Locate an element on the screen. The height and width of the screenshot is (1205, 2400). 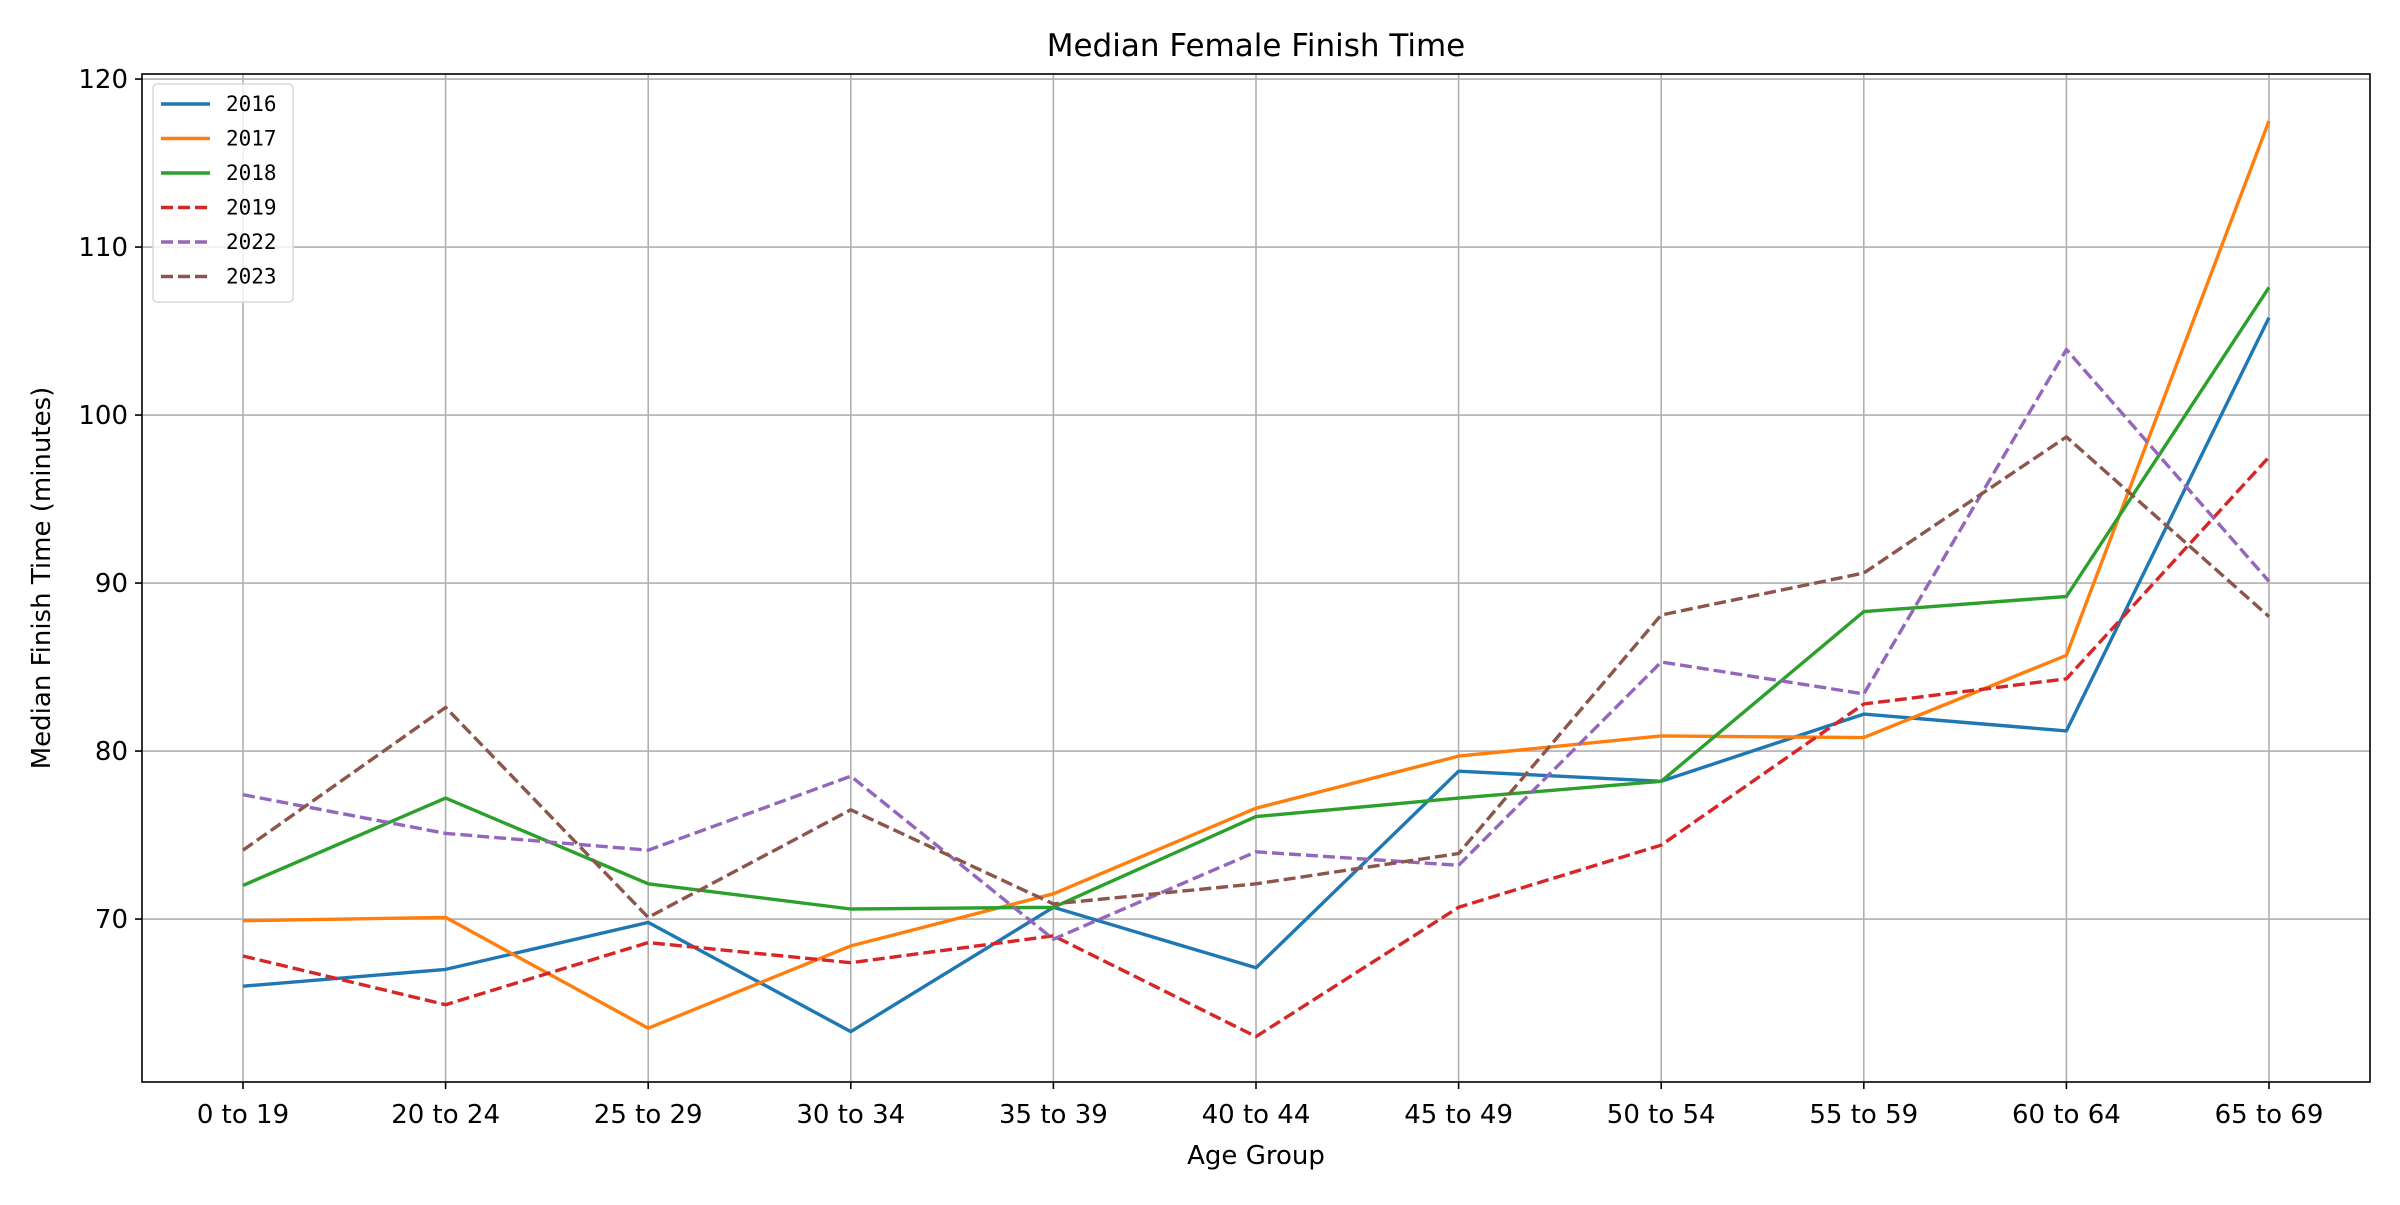
y-tick-label: 80 is located at coordinates (111, 752).